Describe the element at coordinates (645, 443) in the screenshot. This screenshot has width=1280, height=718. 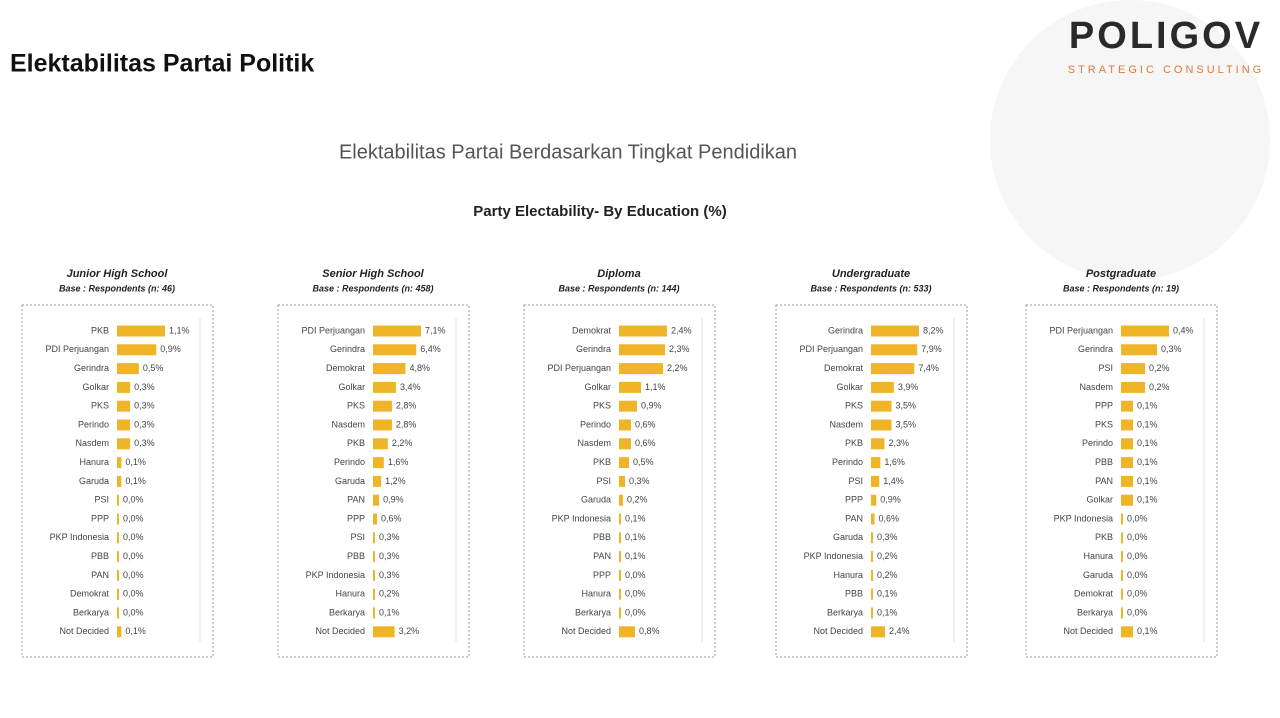
I see `value-label: 0,6%` at that location.